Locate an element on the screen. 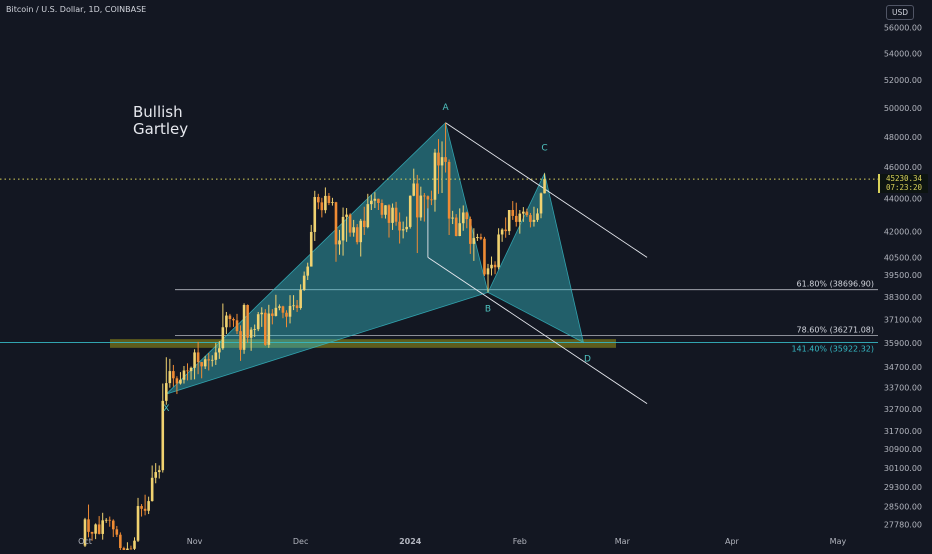 The width and height of the screenshot is (932, 554). y-tick-label: 56000.00 is located at coordinates (903, 28).